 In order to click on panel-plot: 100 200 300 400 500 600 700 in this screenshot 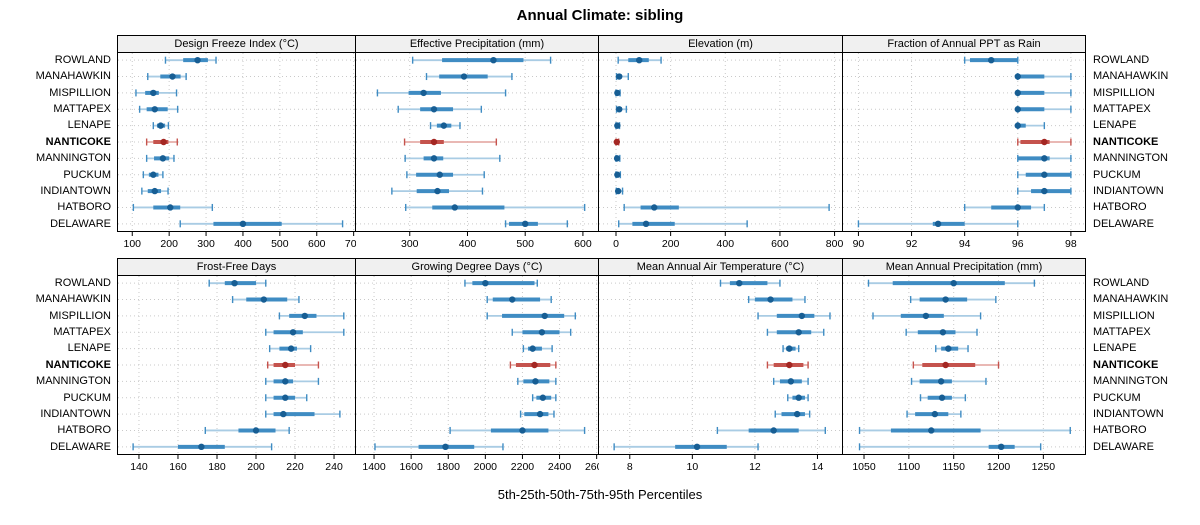, I will do `click(236, 151)`.